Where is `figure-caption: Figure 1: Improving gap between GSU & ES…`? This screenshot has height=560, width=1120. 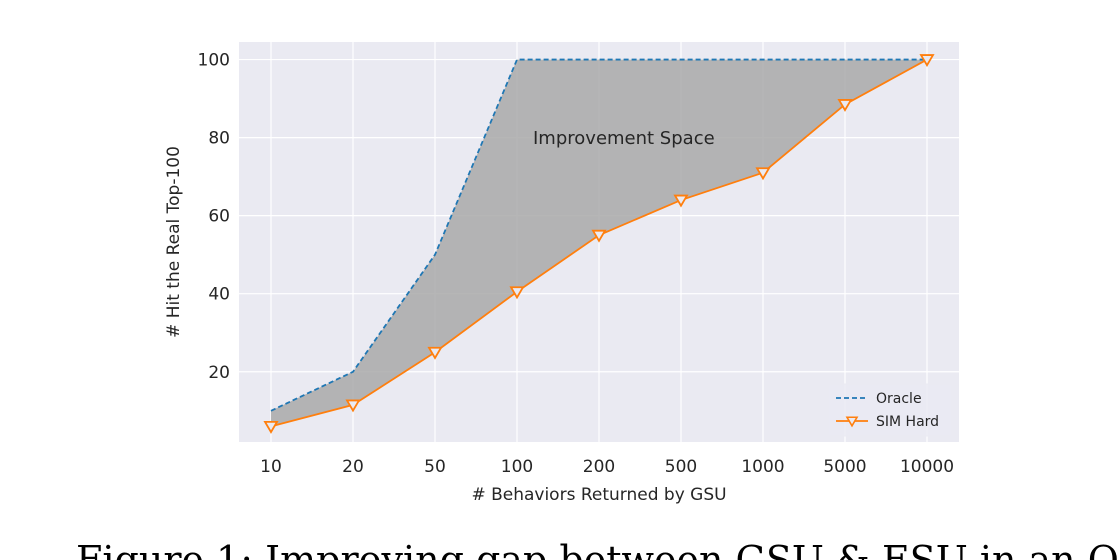
figure-caption: Figure 1: Improving gap between GSU & ES… is located at coordinates (560, 545).